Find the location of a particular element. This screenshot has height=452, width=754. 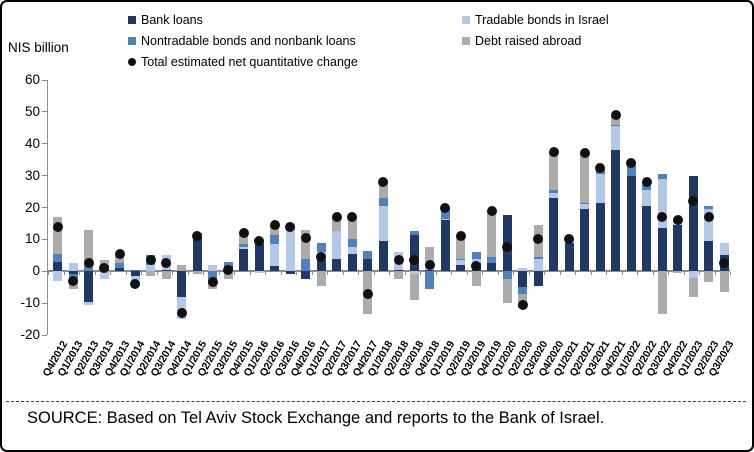

legend-label: Bank loans is located at coordinates (172, 20).